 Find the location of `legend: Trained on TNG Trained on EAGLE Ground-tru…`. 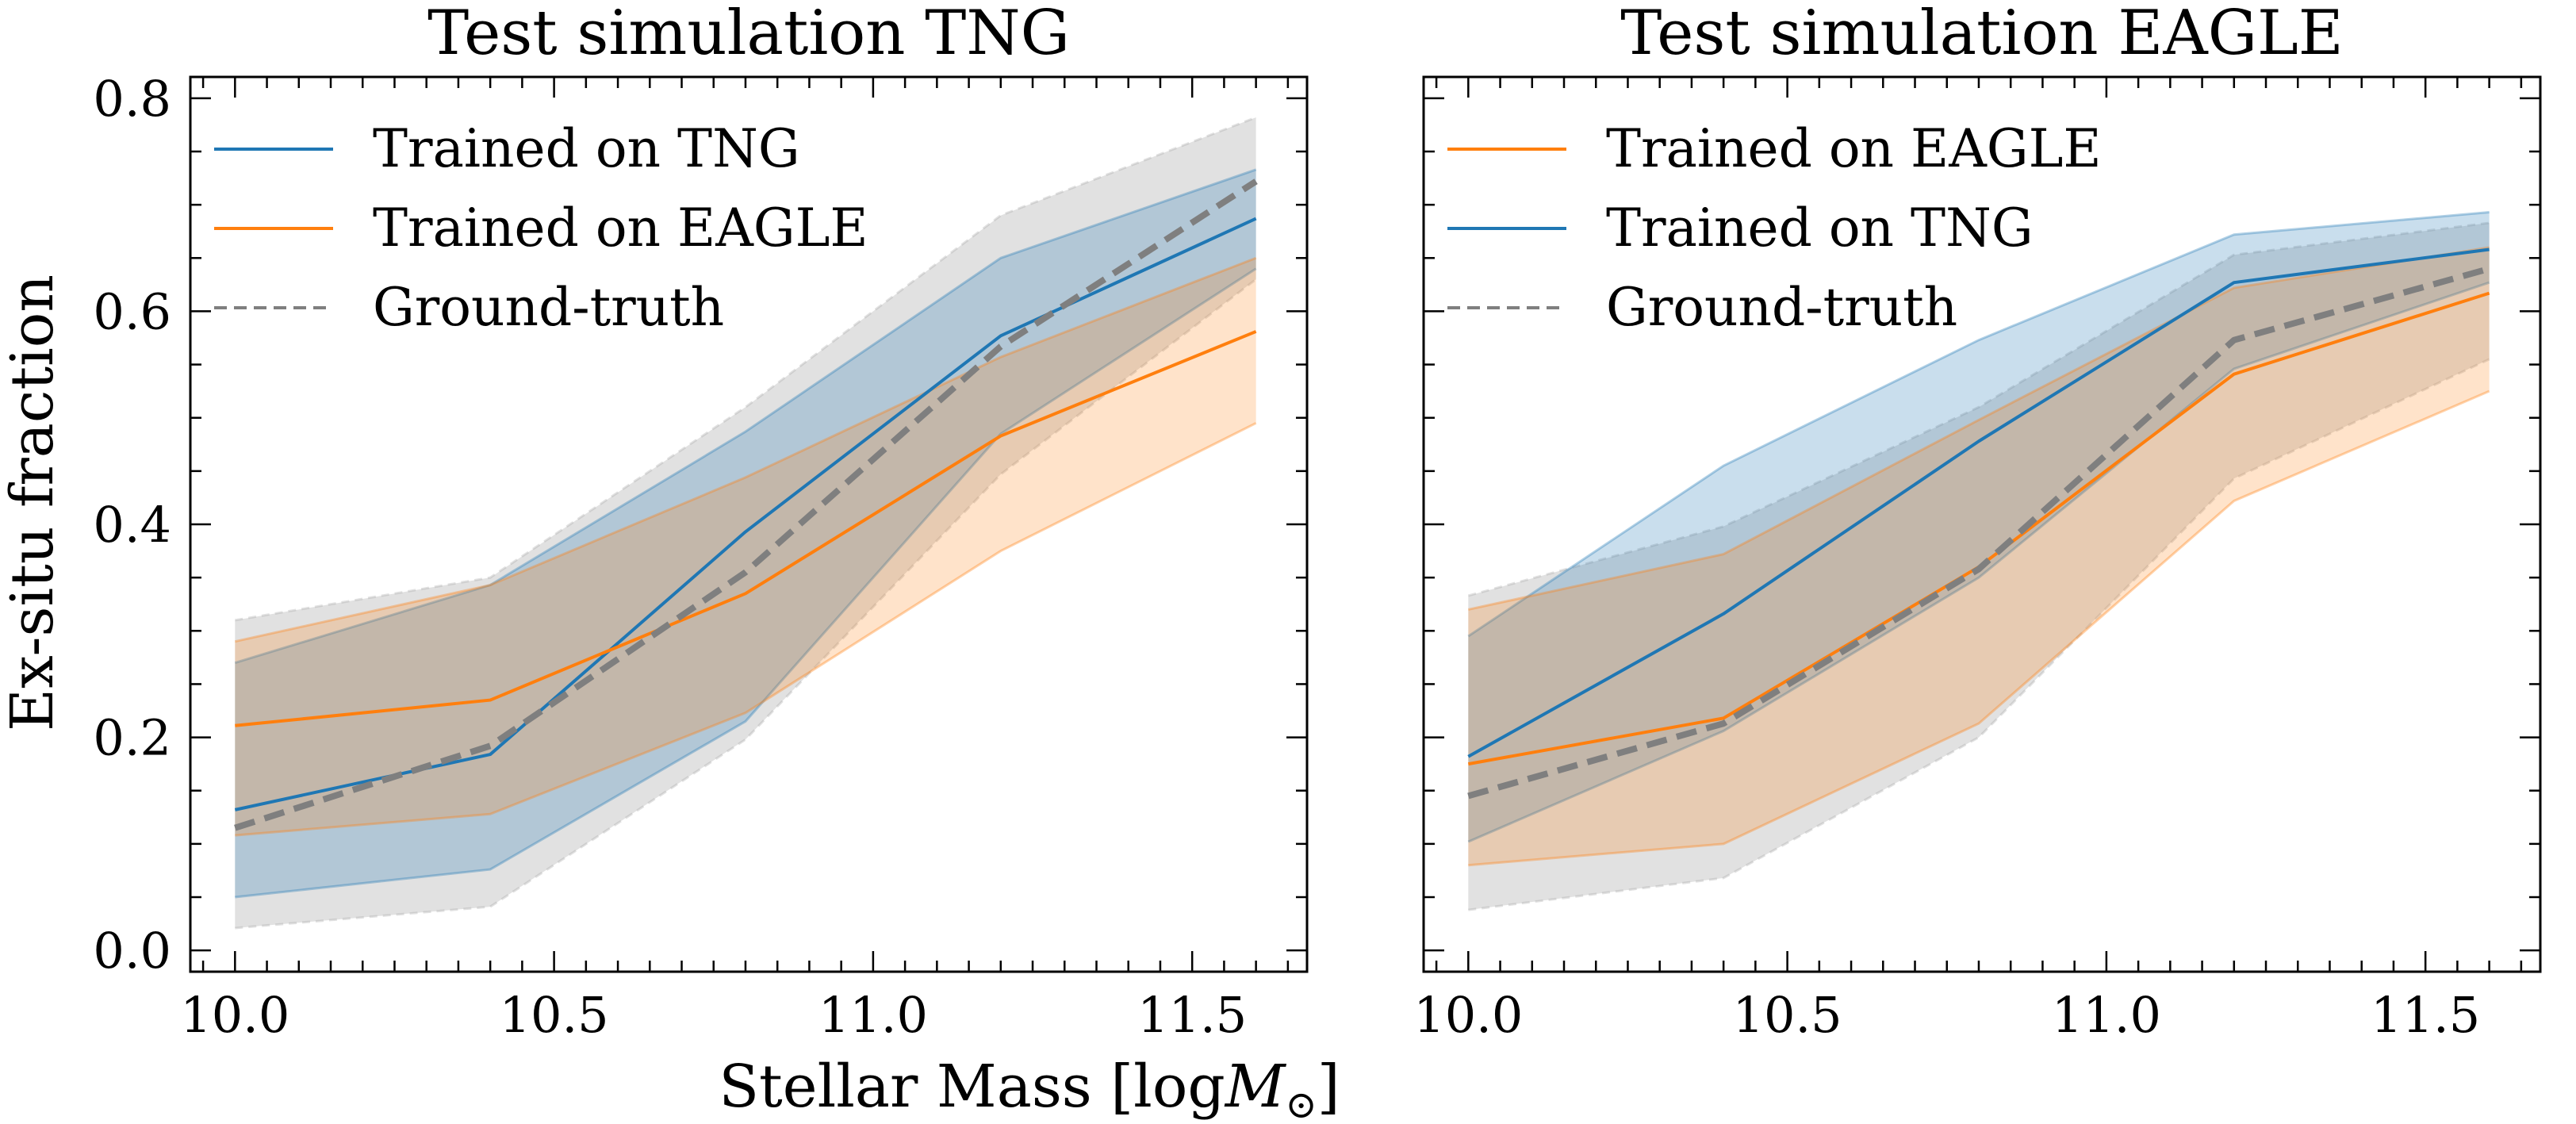

legend: Trained on TNG Trained on EAGLE Ground-tru… is located at coordinates (541, 228).